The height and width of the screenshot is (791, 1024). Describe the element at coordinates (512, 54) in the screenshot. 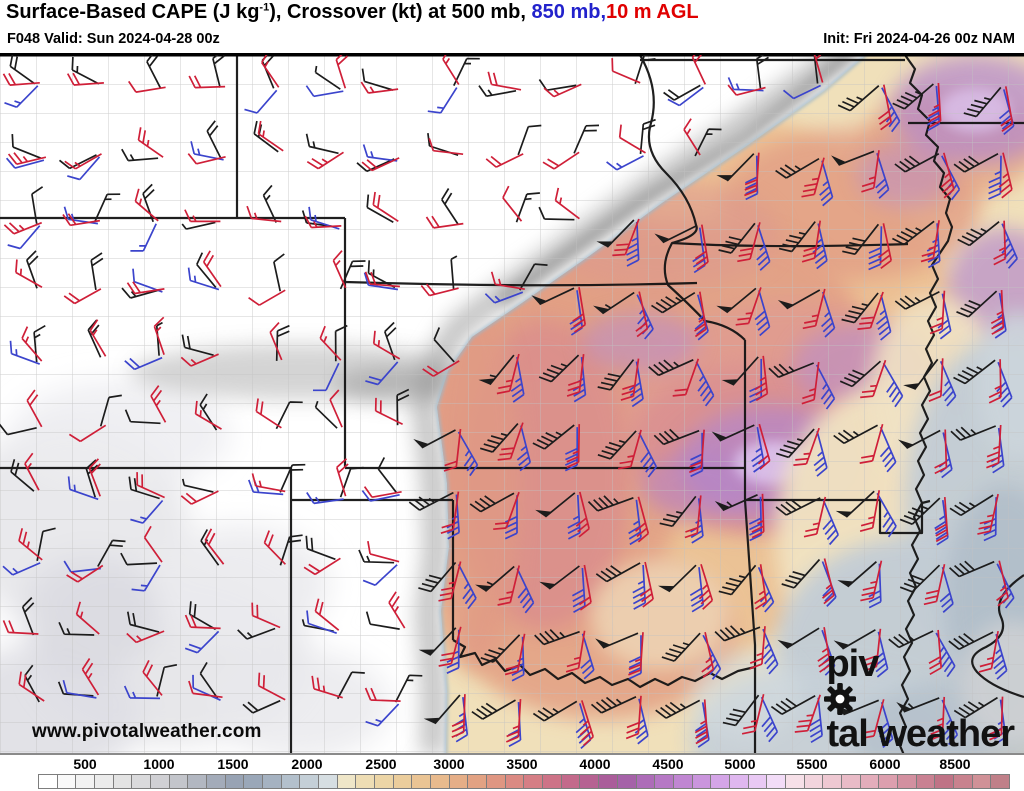

I see `header-divider` at that location.